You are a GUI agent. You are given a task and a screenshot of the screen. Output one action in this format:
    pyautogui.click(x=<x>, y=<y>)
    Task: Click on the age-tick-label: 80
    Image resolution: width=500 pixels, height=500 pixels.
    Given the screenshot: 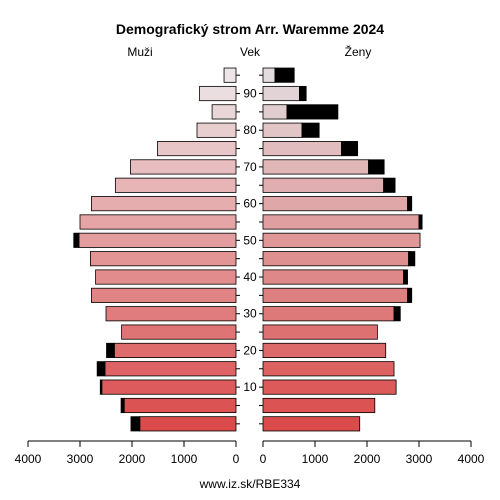 What is the action you would take?
    pyautogui.click(x=250, y=130)
    